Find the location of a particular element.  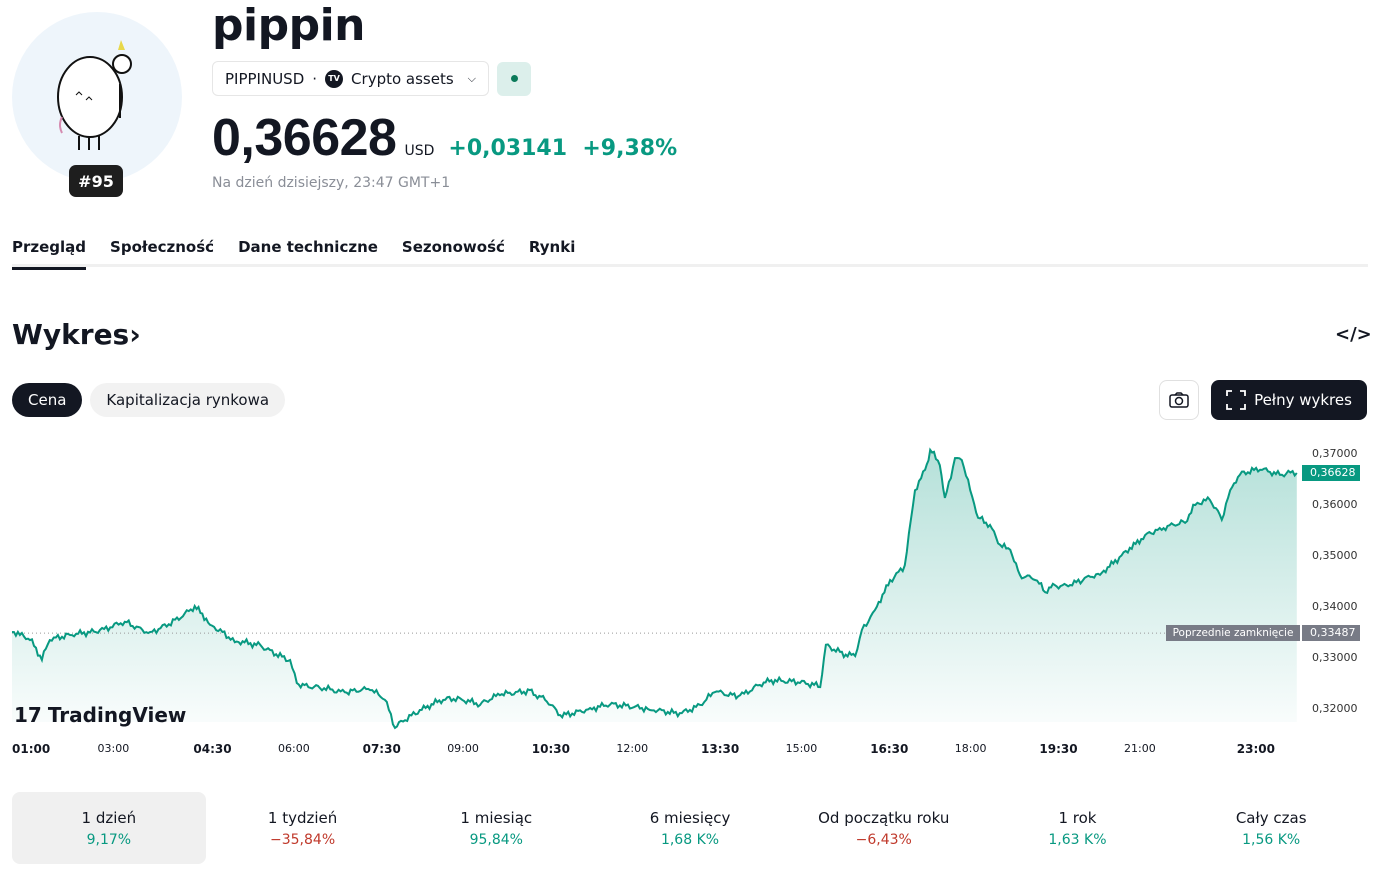

y-tick-label: 0,37000 is located at coordinates (1335, 453).